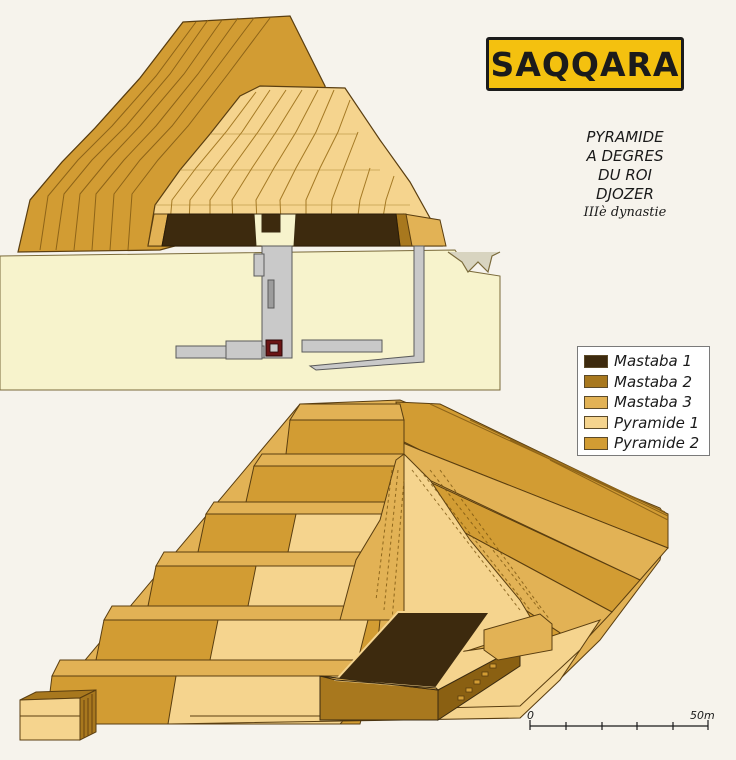 The image size is (736, 760). I want to click on scale-end-label: 50m, so click(702, 715).